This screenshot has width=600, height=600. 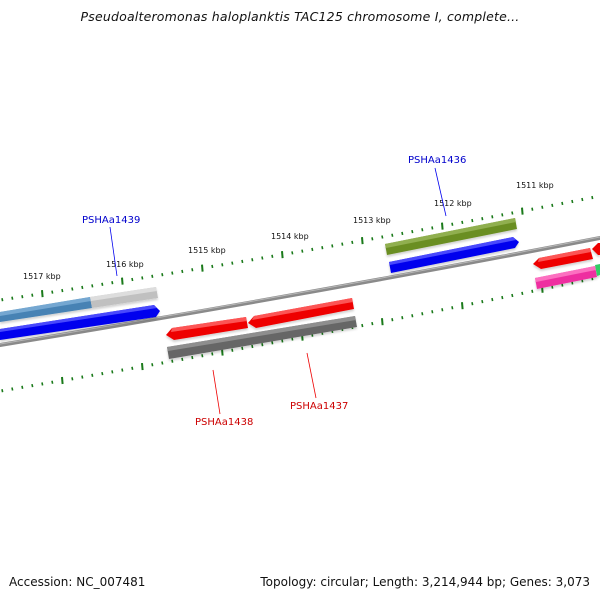 I want to click on accession-text: Accession: NC_007481, so click(x=77, y=582).